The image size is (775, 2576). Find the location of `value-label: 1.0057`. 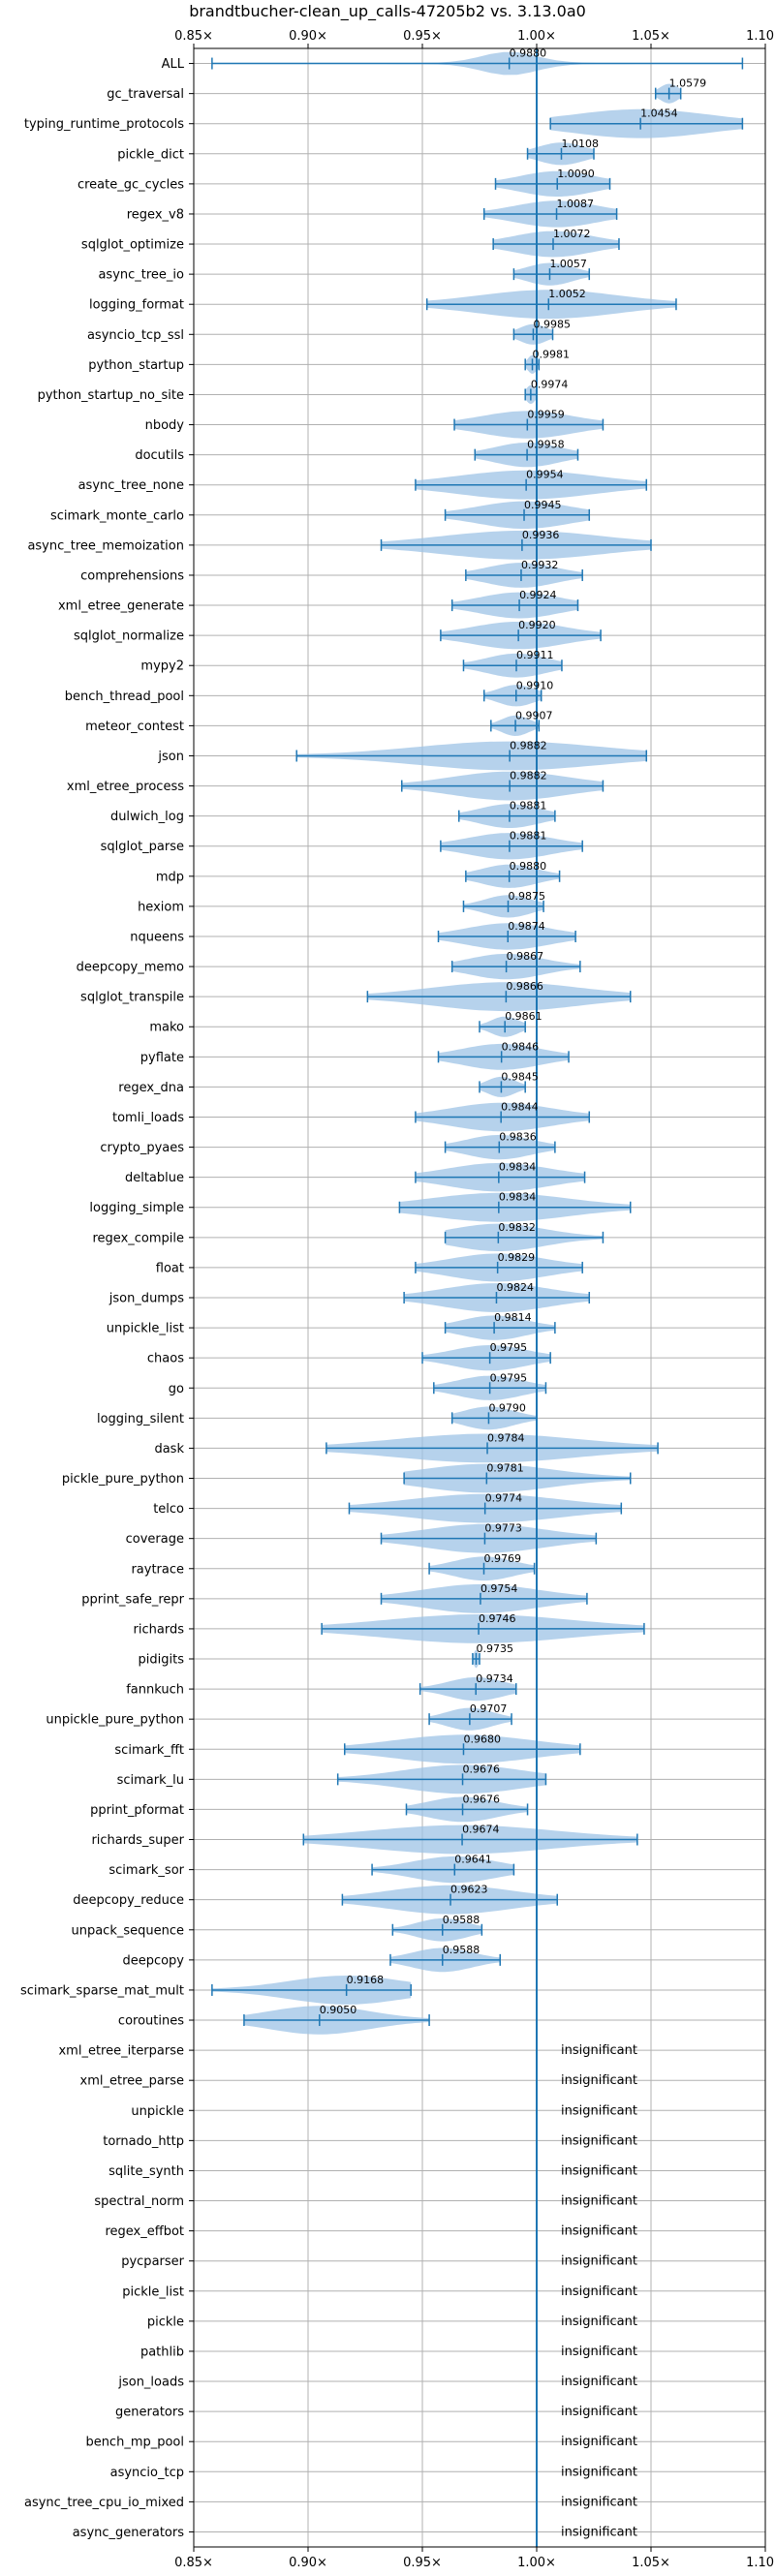

value-label: 1.0057 is located at coordinates (568, 264).